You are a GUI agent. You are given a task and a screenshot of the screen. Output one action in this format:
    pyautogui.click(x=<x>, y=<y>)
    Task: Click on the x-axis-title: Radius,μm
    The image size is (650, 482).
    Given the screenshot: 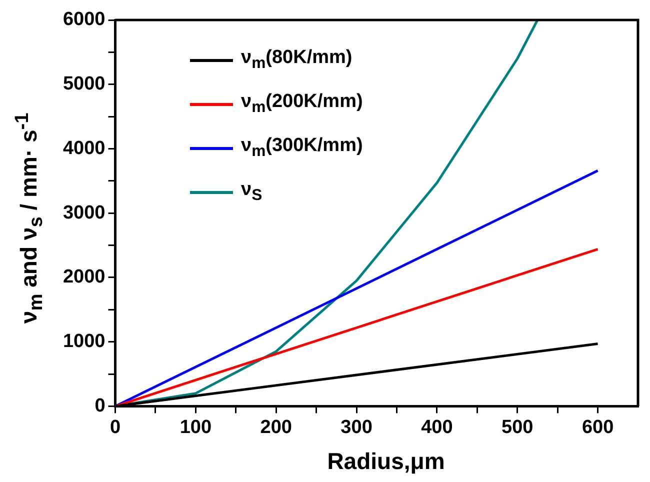 What is the action you would take?
    pyautogui.click(x=386, y=461)
    